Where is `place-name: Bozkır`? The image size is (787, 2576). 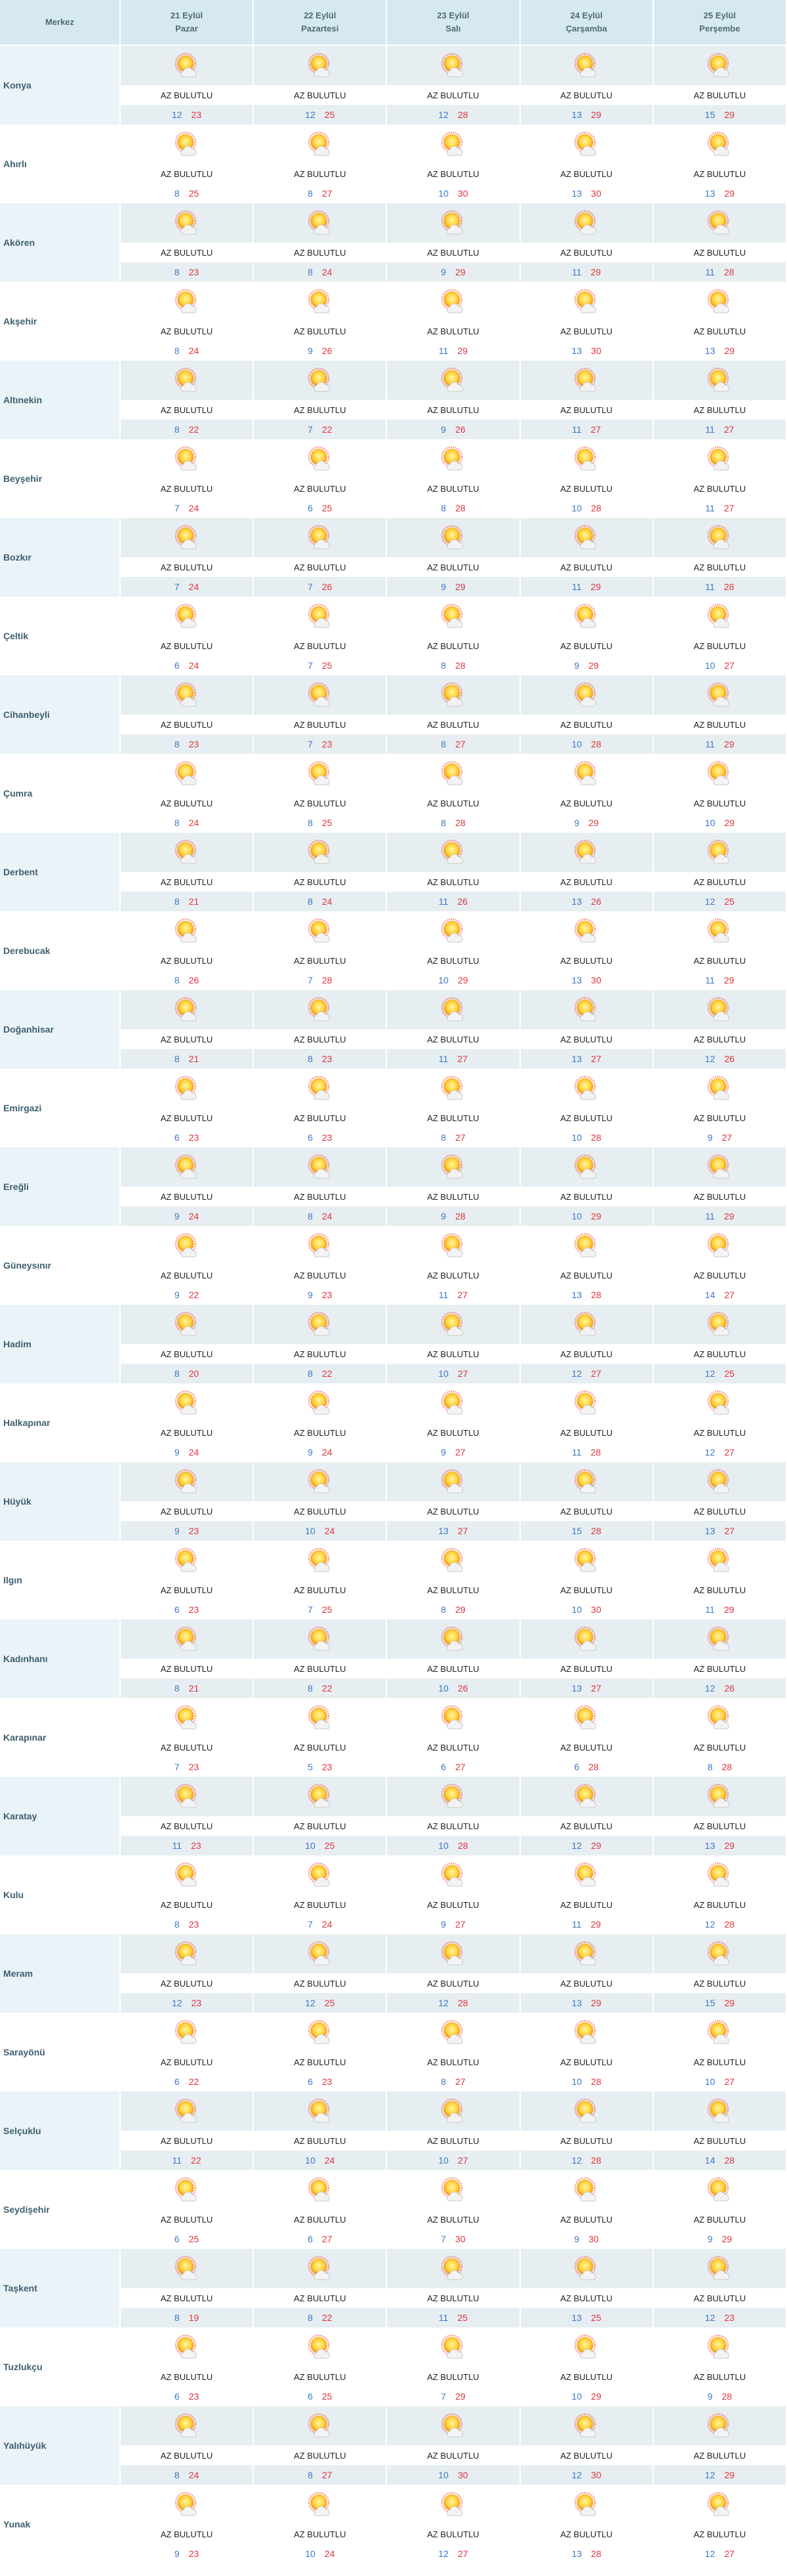 place-name: Bozkır is located at coordinates (61, 557).